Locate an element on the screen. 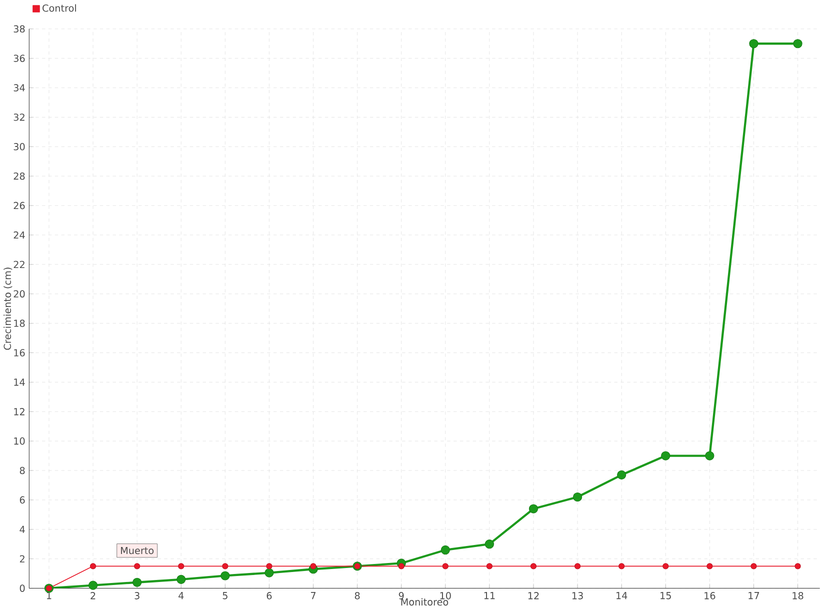  y-tick-label: 6 is located at coordinates (22, 500).